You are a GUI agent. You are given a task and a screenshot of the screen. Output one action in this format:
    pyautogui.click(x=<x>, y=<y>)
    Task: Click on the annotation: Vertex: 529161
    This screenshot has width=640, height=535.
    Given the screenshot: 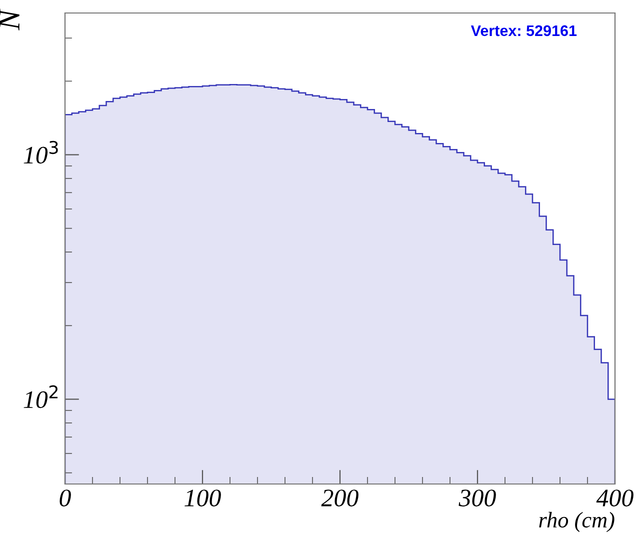 What is the action you would take?
    pyautogui.click(x=523, y=30)
    